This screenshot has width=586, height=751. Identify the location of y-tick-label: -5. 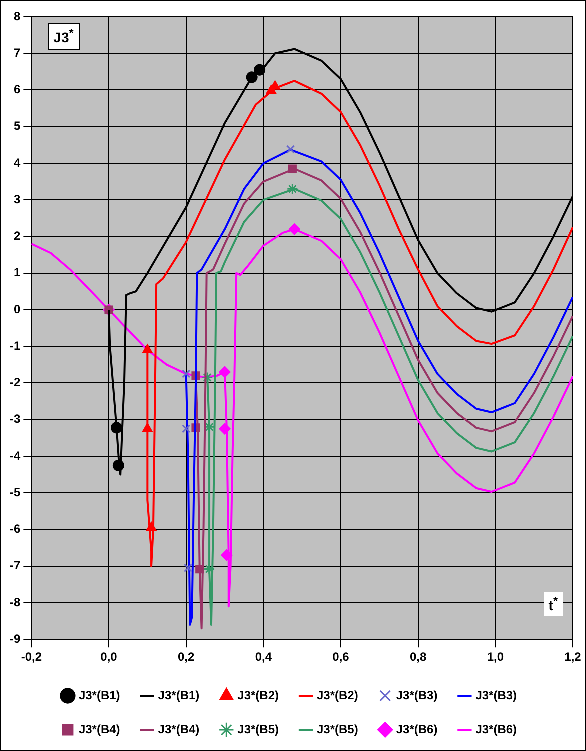
(15, 492).